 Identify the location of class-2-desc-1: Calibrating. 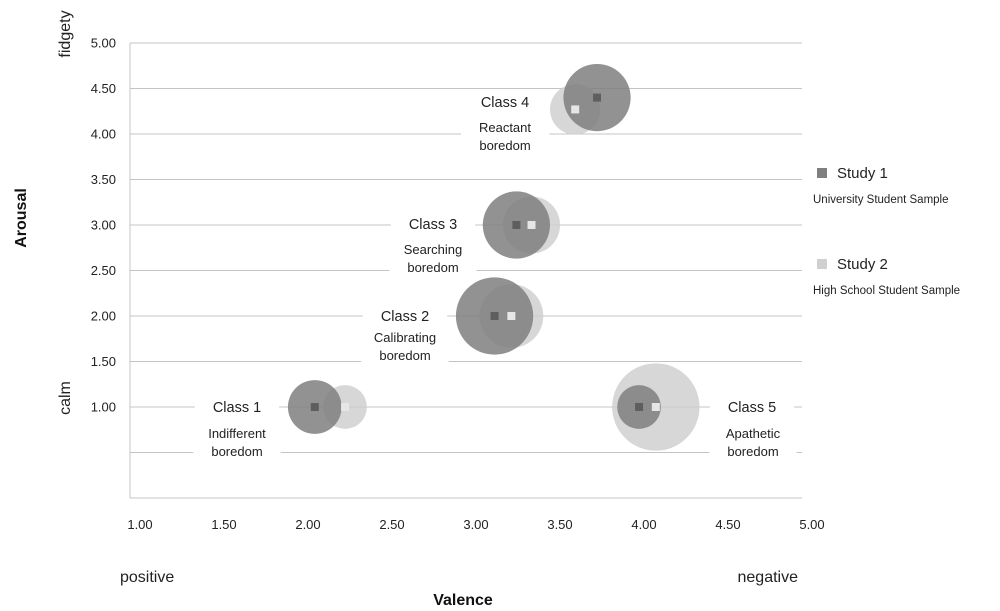
(405, 337).